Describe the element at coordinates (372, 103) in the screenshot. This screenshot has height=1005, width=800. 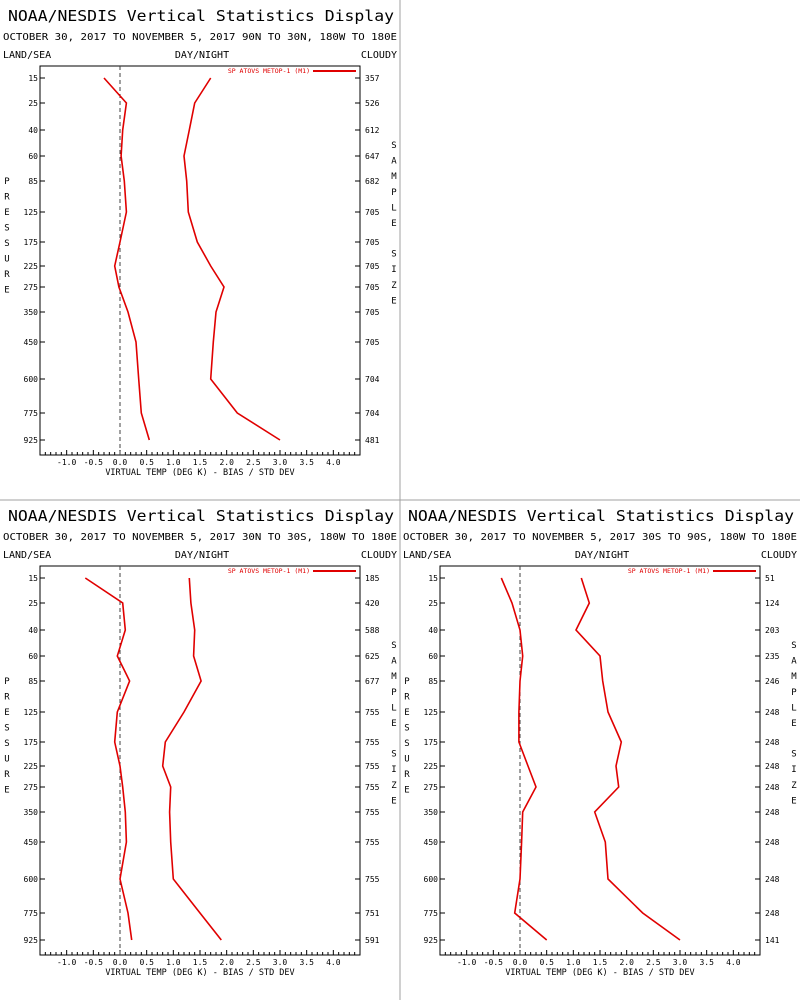
I see `sample-size-label: 526` at that location.